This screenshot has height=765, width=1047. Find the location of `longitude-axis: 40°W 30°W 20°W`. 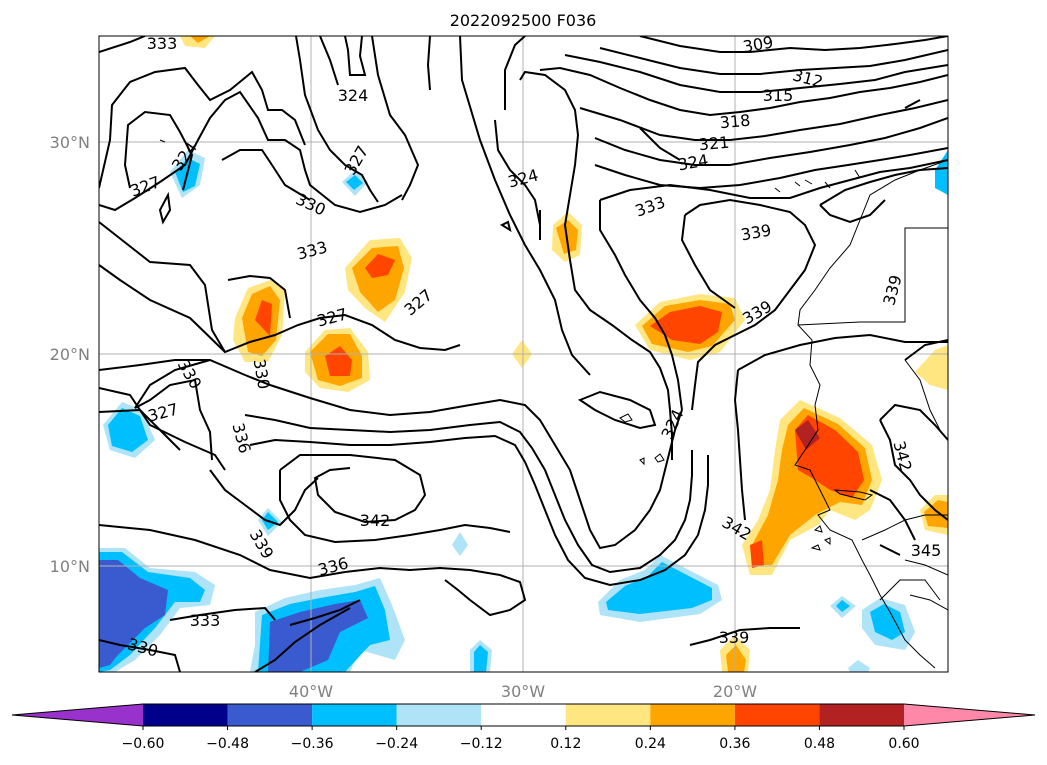

longitude-axis: 40°W 30°W 20°W is located at coordinates (523, 691).